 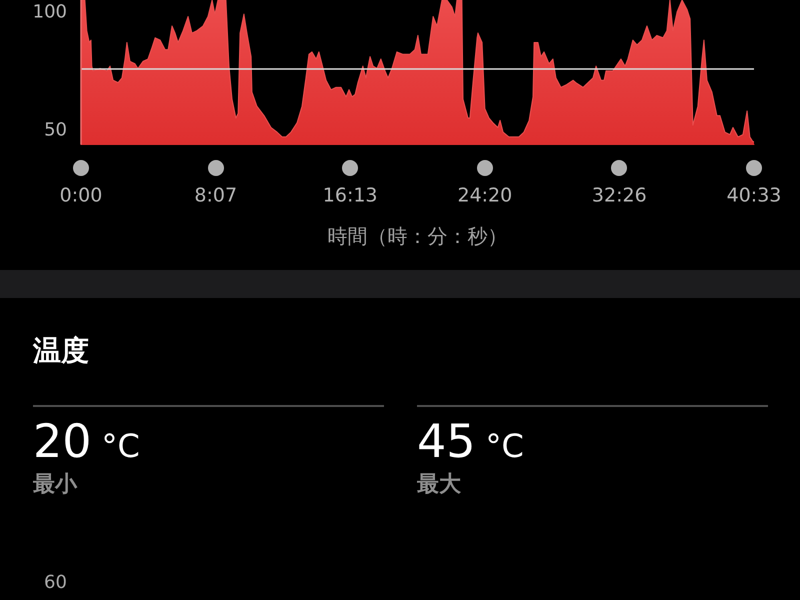 I want to click on y-tick-label: 100, so click(x=49, y=11).